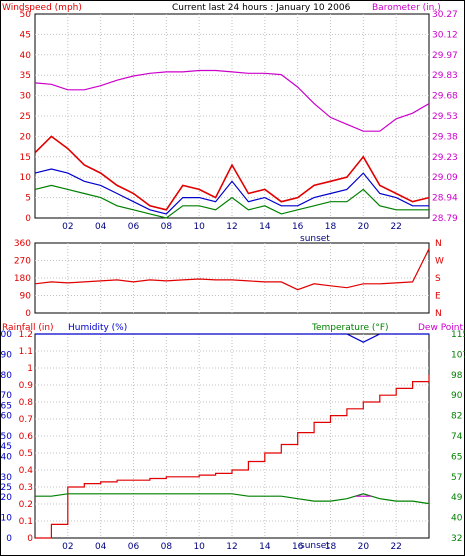 The image size is (465, 556). Describe the element at coordinates (7, 417) in the screenshot. I see `humidity-tick-label: 60` at that location.